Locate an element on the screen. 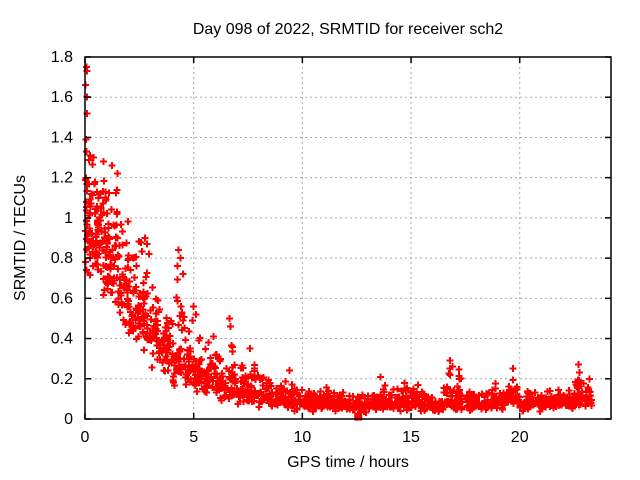  x-tick-label: 10 is located at coordinates (302, 437).